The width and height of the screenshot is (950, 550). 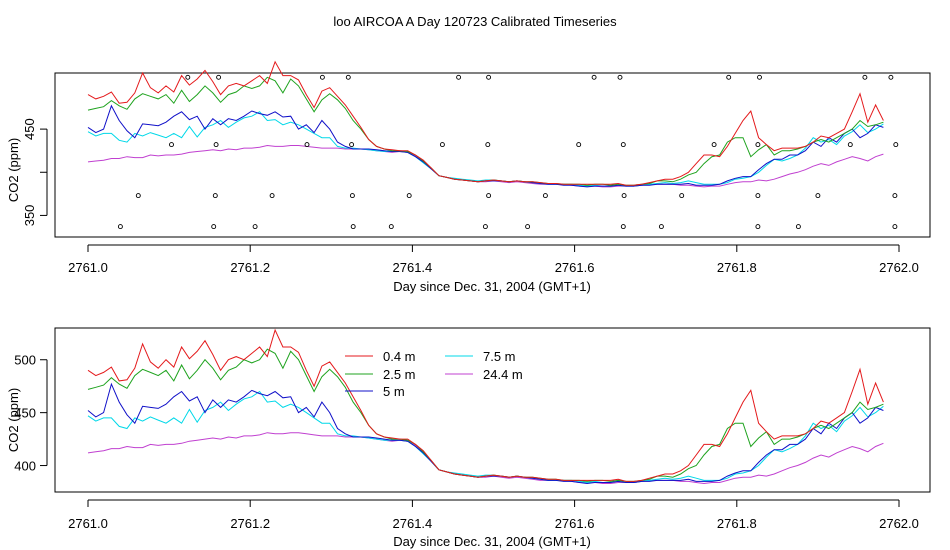 What do you see at coordinates (13, 170) in the screenshot?
I see `top-y-axis-label: CO2 (ppm)` at bounding box center [13, 170].